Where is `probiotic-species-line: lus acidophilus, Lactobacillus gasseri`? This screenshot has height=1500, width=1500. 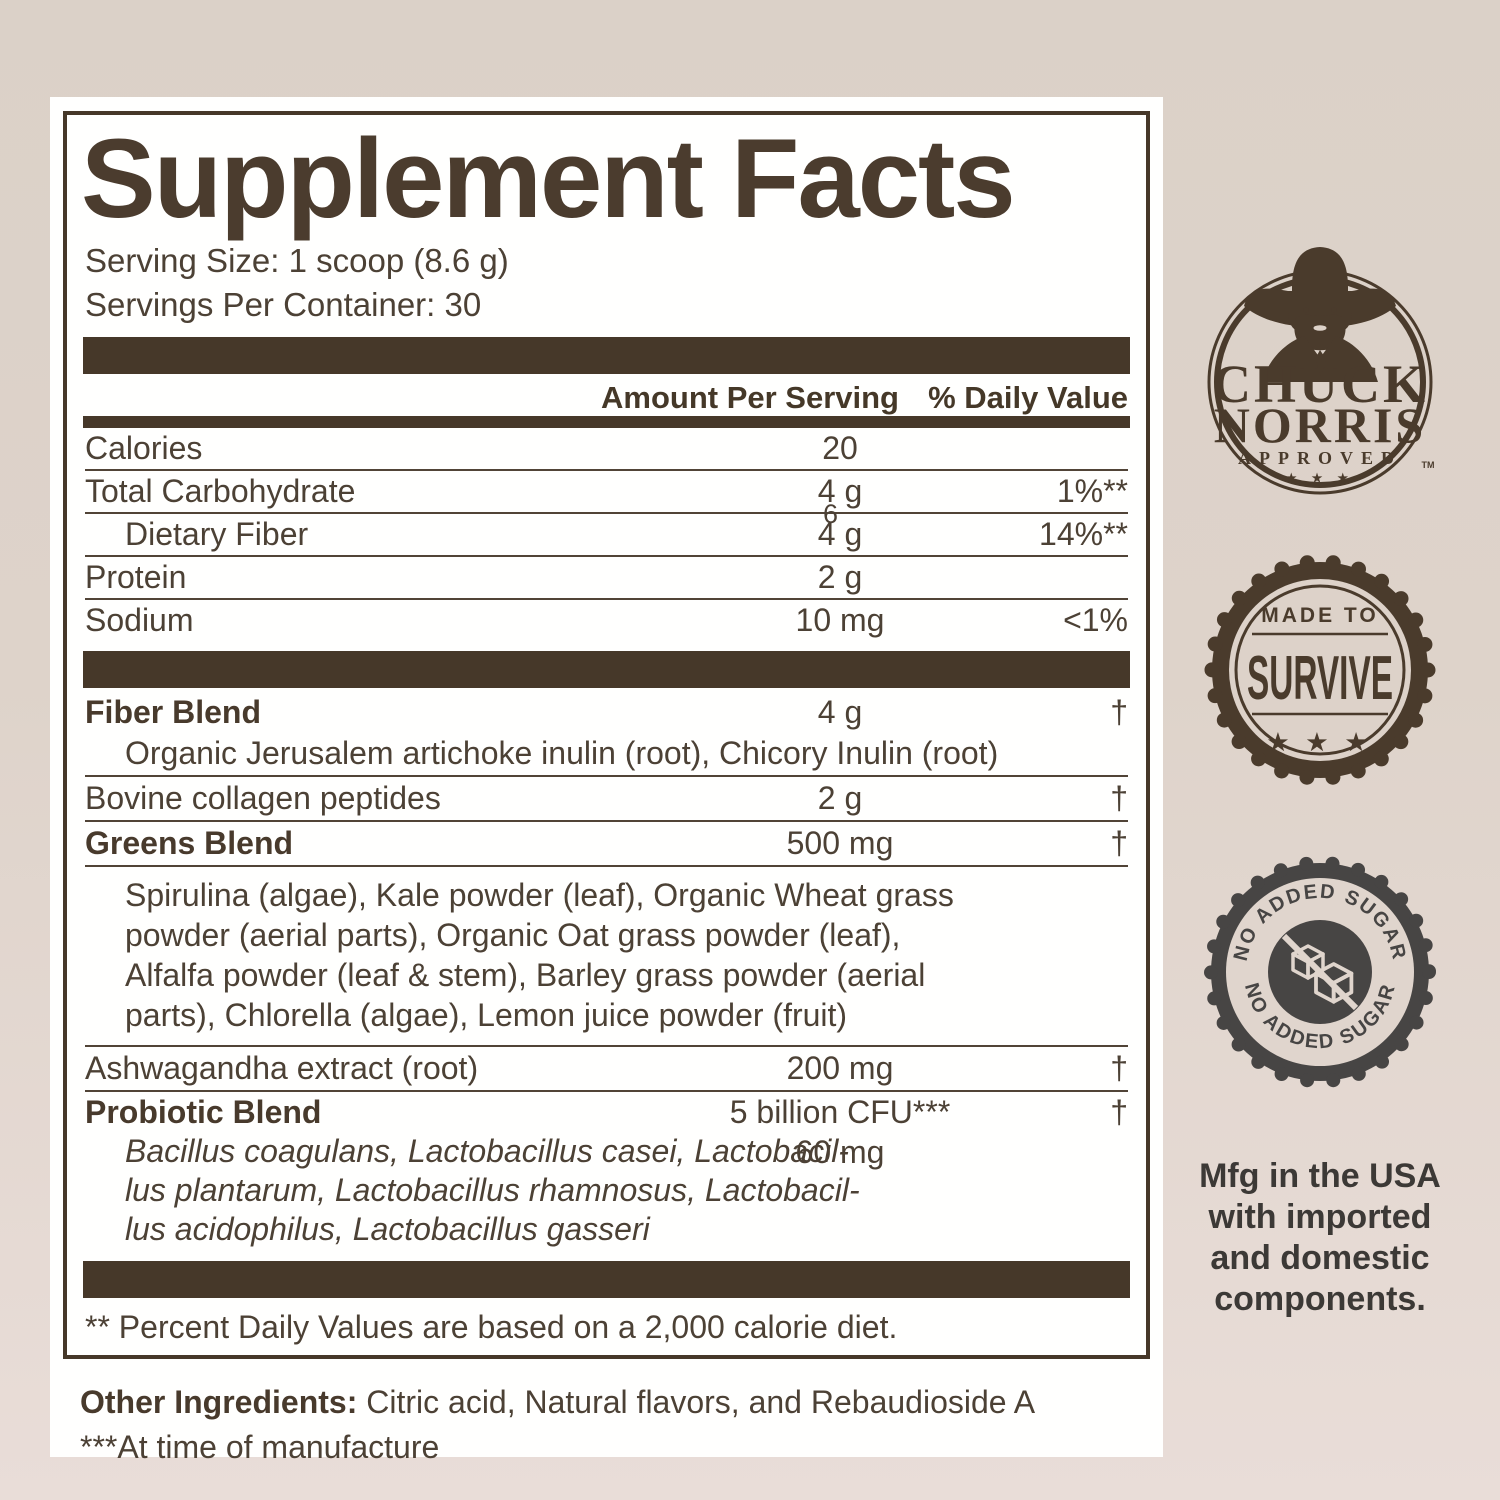 probiotic-species-line: lus acidophilus, Lactobacillus gasseri is located at coordinates (387, 1229).